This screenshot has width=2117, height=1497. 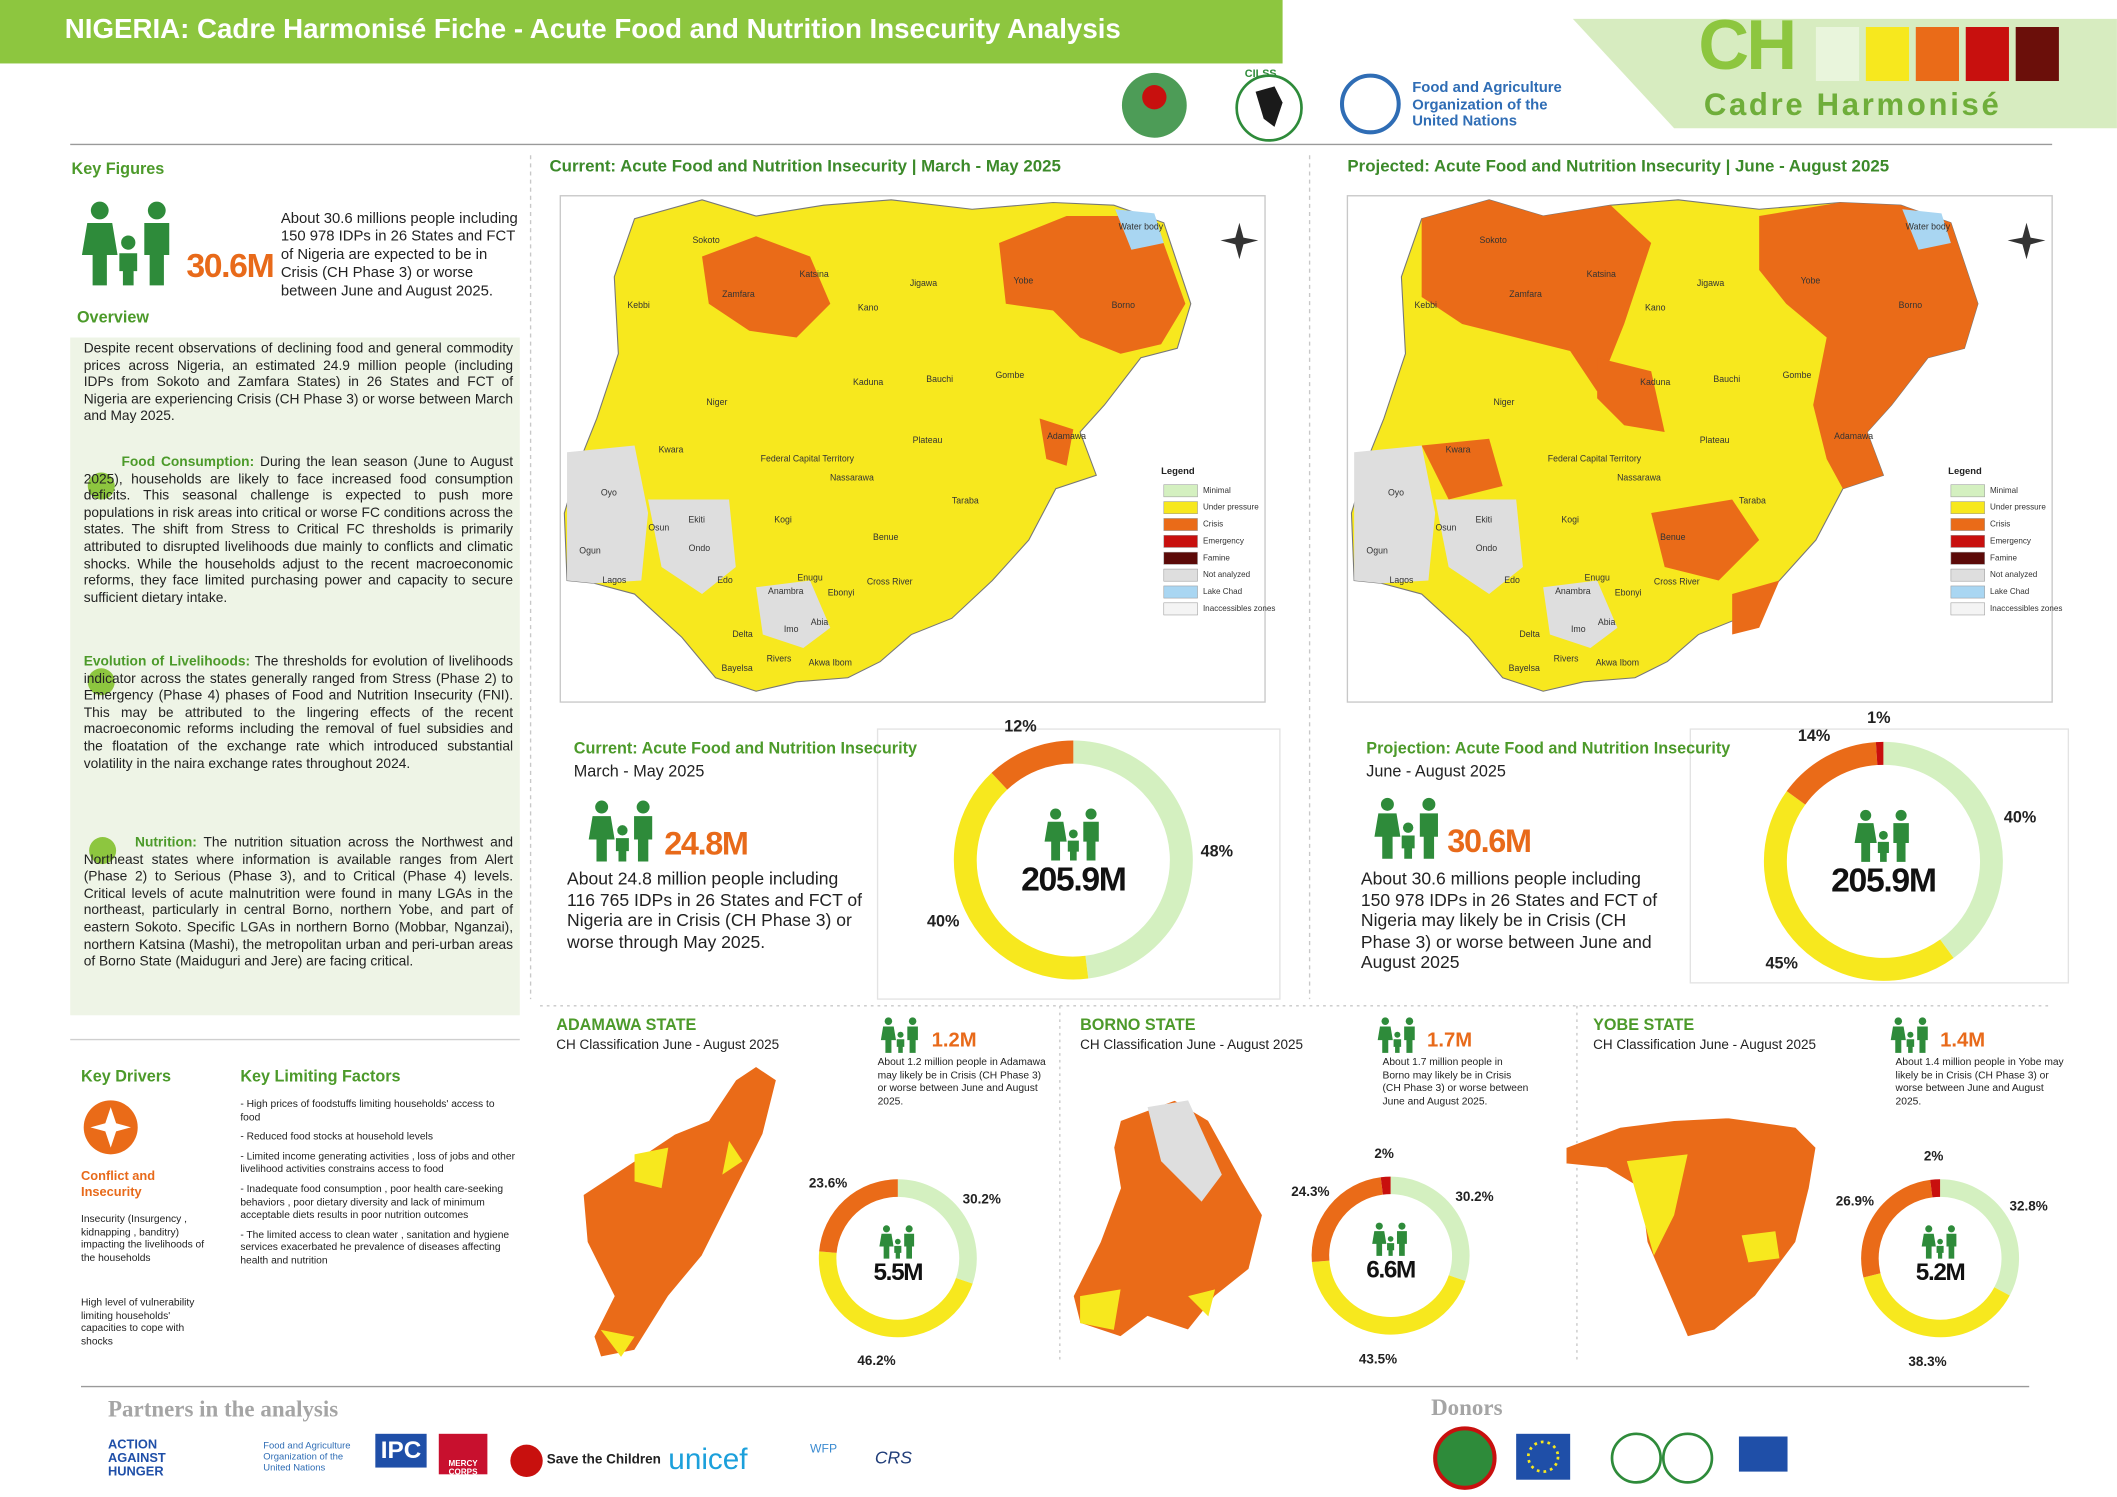 I want to click on section-title: Key Drivers, so click(x=126, y=1076).